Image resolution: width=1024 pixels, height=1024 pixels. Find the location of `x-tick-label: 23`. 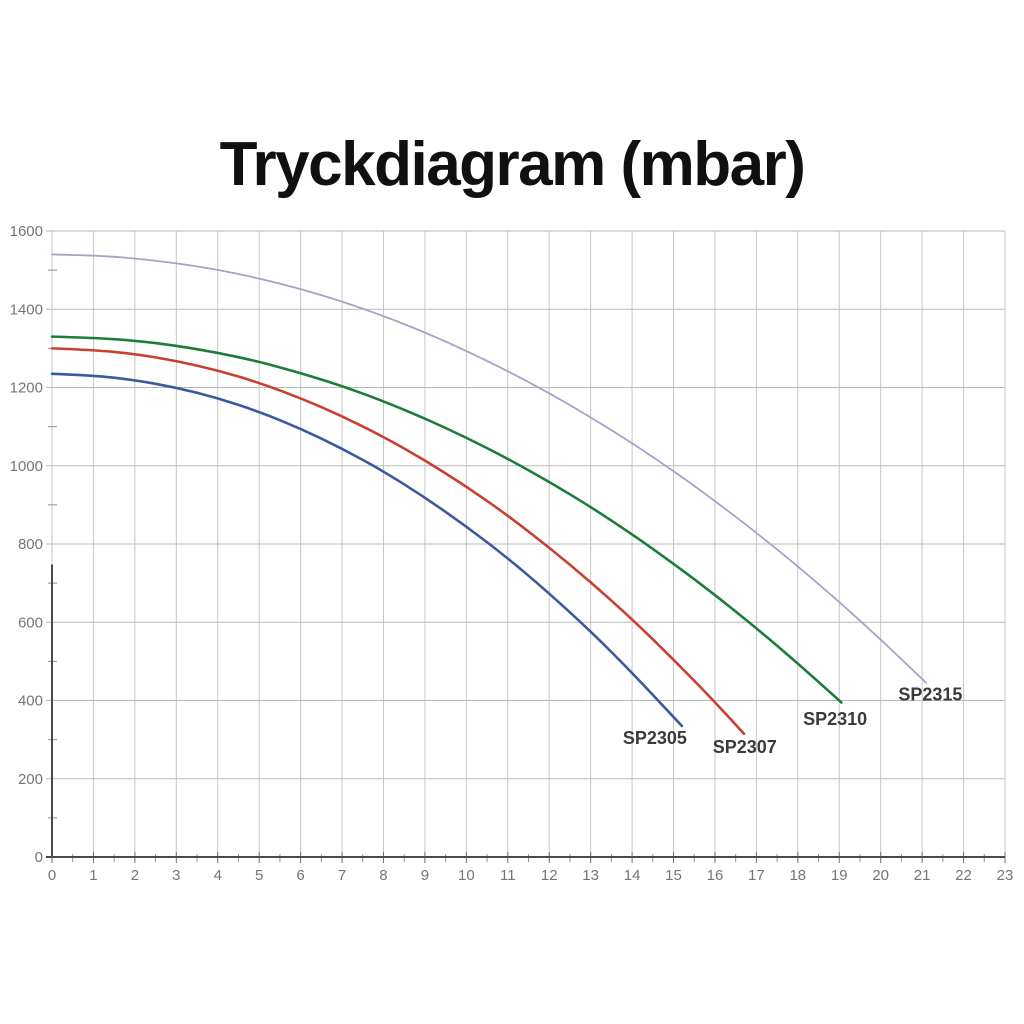

x-tick-label: 23 is located at coordinates (1005, 875).